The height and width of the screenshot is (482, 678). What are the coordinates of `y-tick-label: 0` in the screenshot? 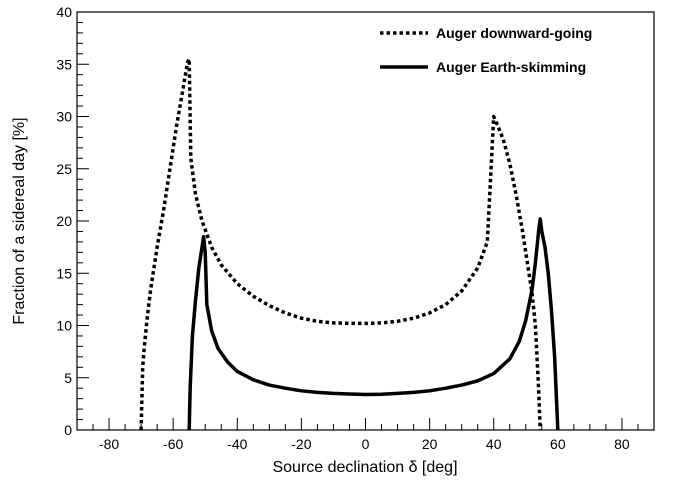 It's located at (68, 430).